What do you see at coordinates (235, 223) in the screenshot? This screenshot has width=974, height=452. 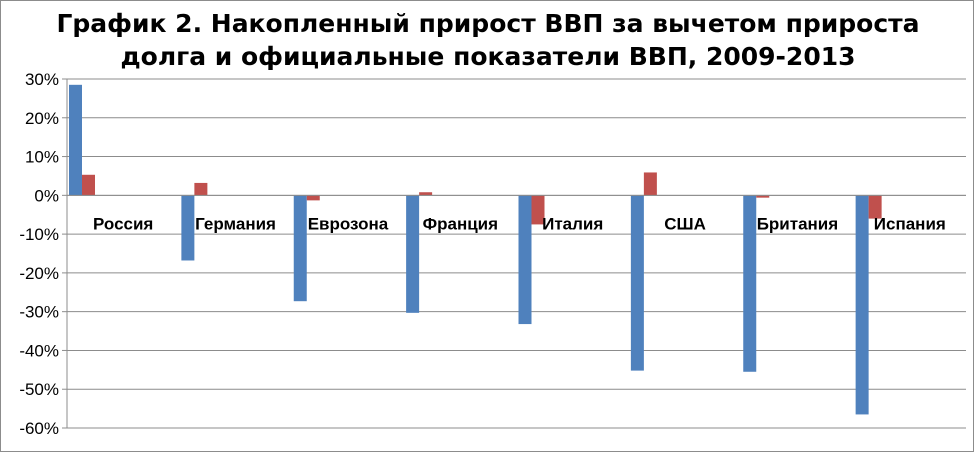 I see `category-label: Германия` at bounding box center [235, 223].